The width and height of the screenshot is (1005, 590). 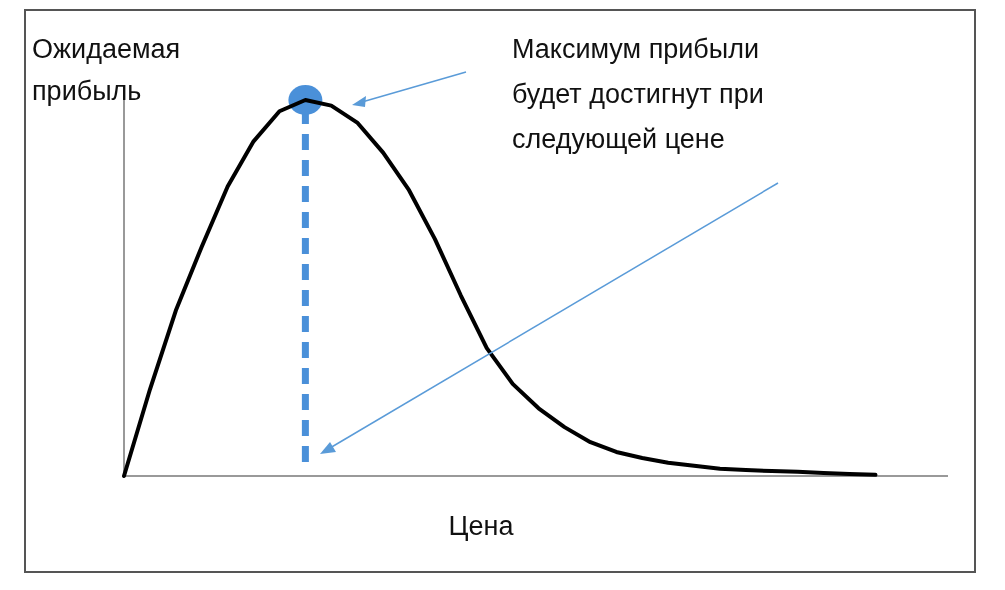 What do you see at coordinates (106, 70) in the screenshot?
I see `y-axis-title: Ожидаемая прибыль` at bounding box center [106, 70].